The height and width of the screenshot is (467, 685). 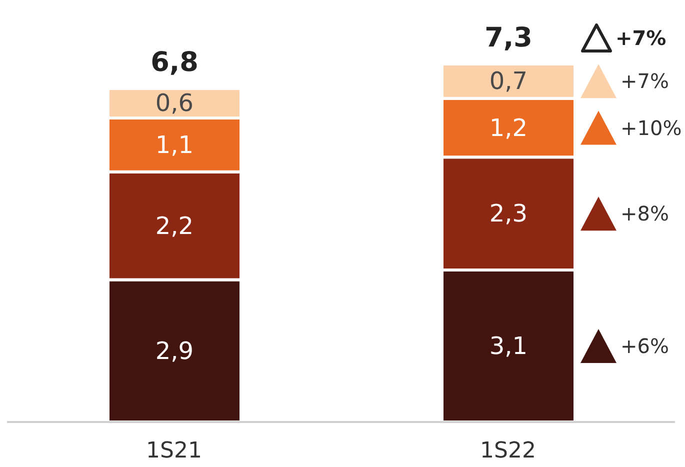 What do you see at coordinates (644, 346) in the screenshot?
I see `annotation: +6%` at bounding box center [644, 346].